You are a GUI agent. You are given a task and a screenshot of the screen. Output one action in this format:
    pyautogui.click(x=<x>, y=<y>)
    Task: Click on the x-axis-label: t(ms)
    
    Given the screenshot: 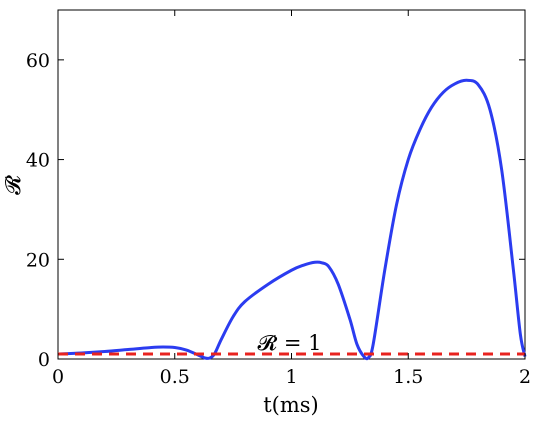 What is the action you would take?
    pyautogui.click(x=291, y=405)
    